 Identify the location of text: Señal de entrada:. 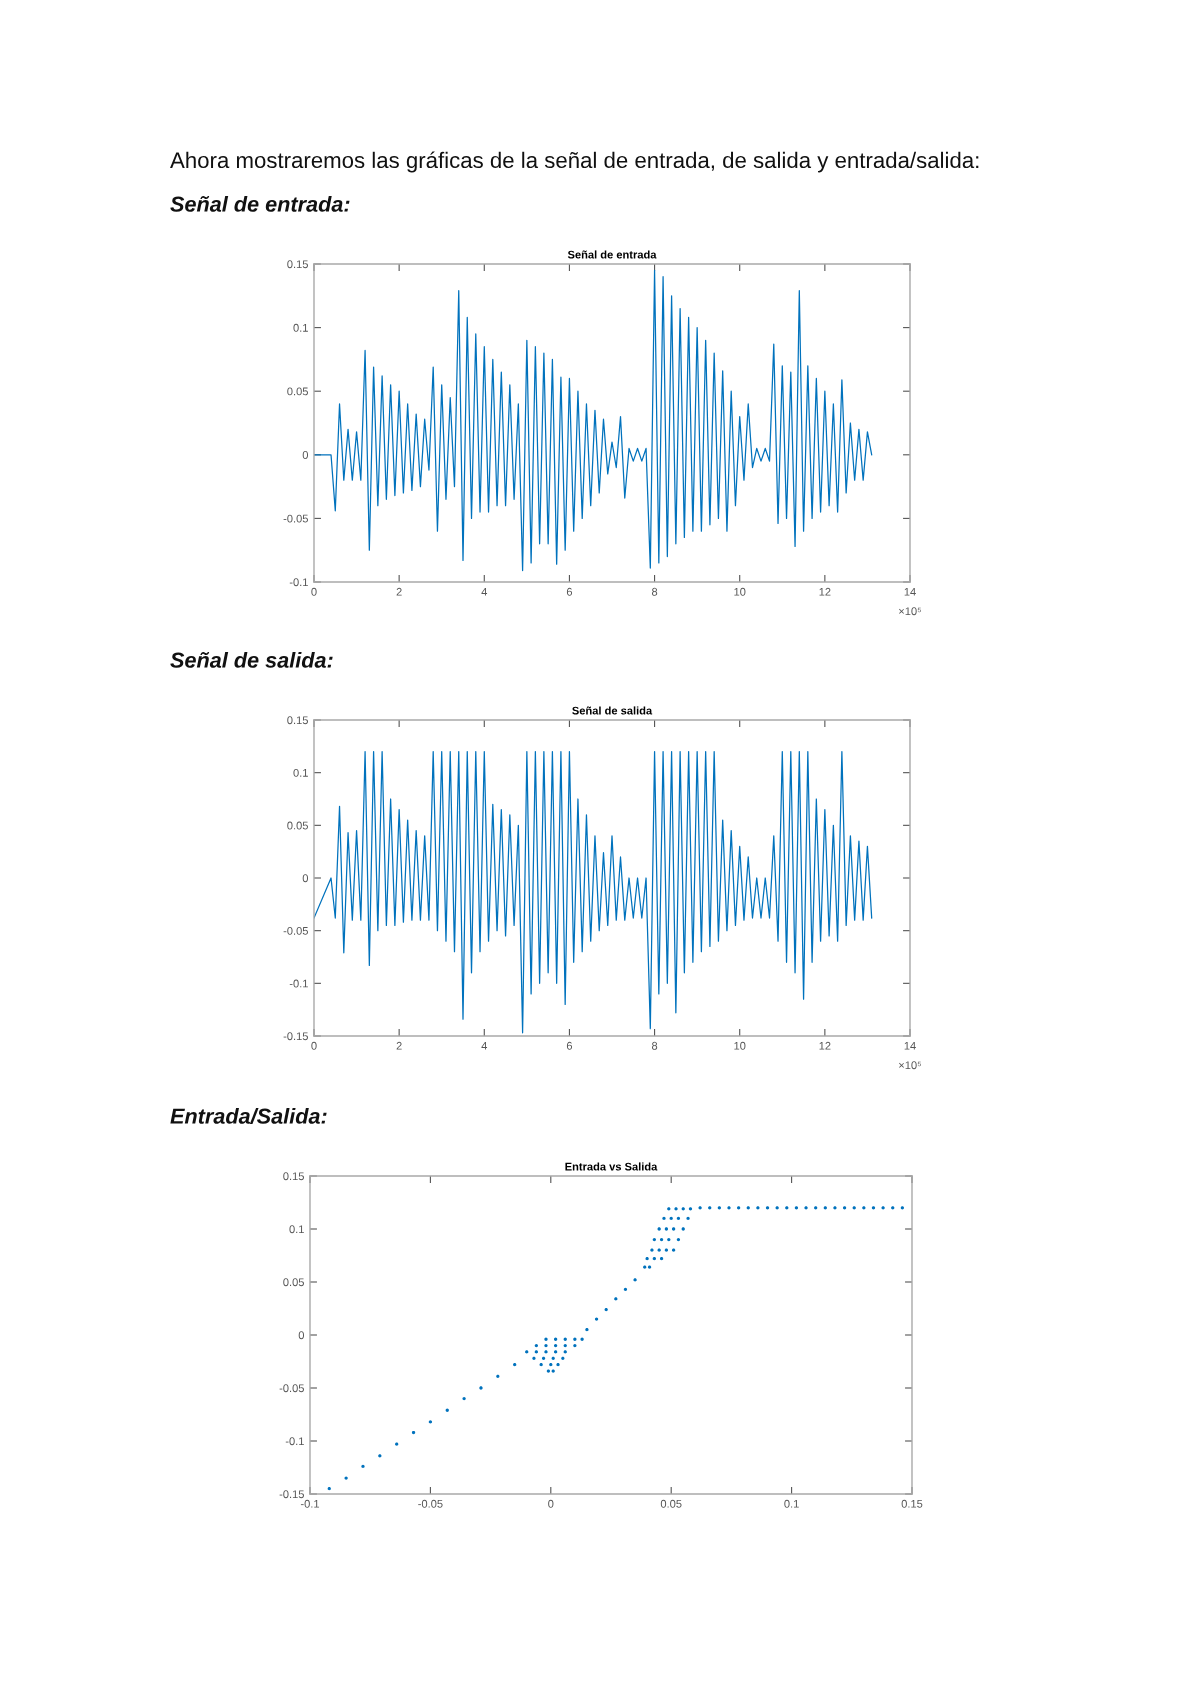
(260, 203).